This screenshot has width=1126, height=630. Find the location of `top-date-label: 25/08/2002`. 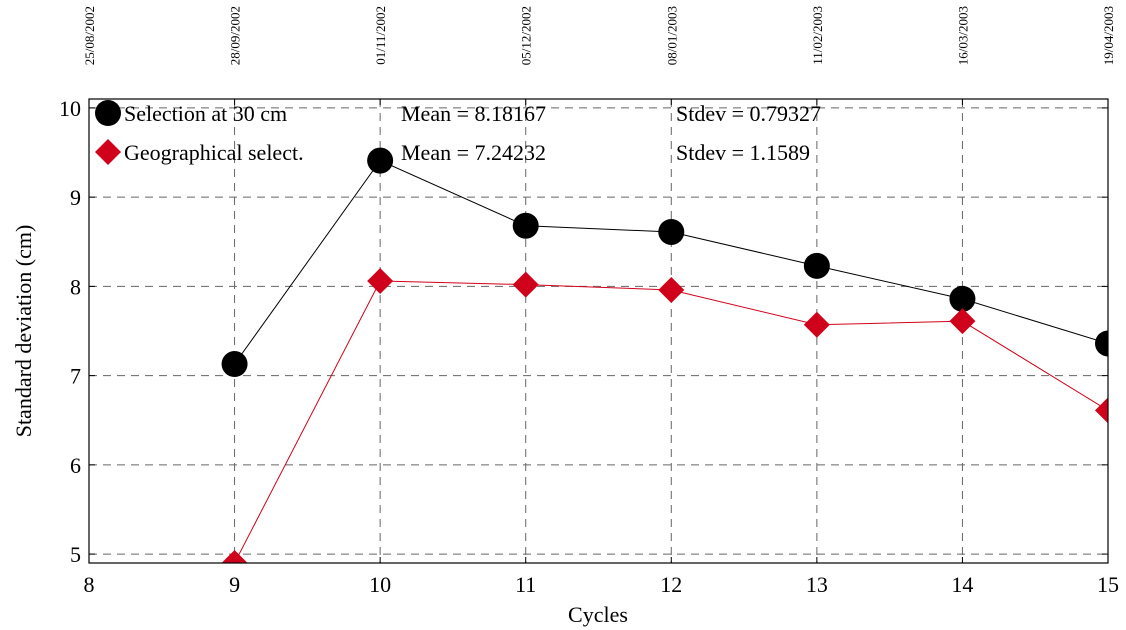

top-date-label: 25/08/2002 is located at coordinates (89, 35).